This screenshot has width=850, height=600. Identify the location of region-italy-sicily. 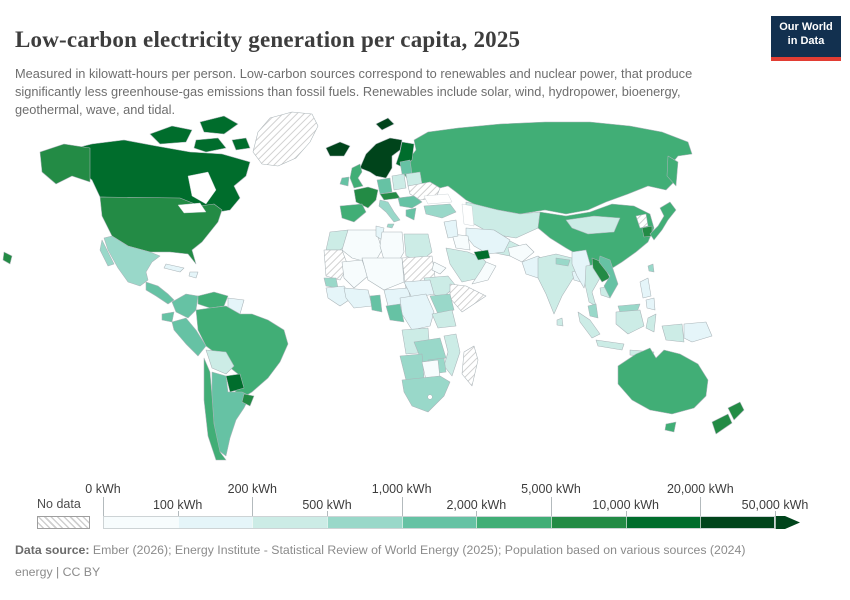
(390, 226).